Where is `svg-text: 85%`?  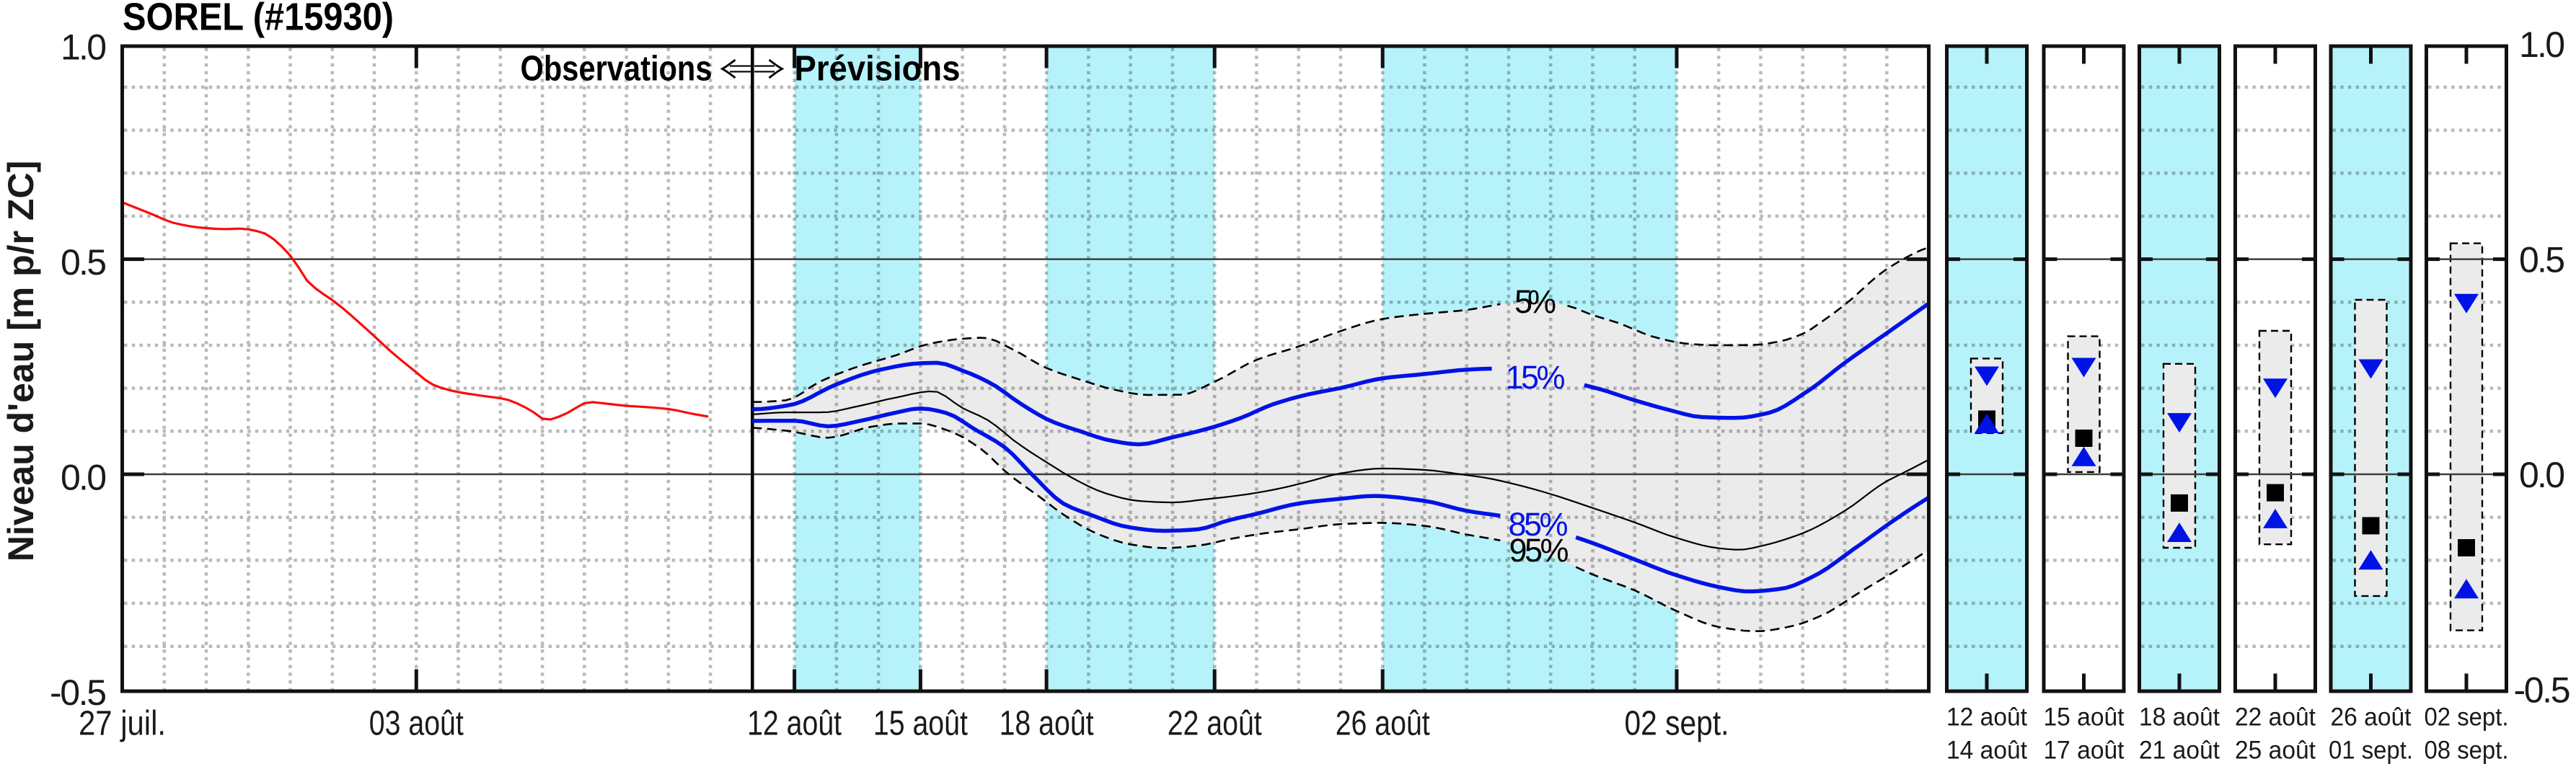 svg-text: 85% is located at coordinates (1539, 524).